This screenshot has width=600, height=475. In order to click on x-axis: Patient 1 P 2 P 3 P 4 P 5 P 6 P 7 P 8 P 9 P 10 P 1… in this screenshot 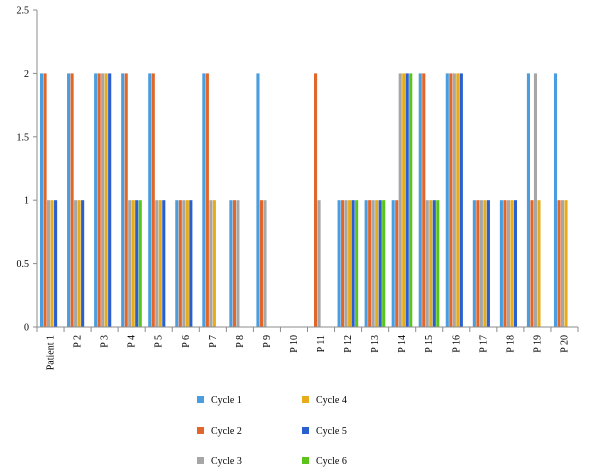, I will do `click(307, 348)`.